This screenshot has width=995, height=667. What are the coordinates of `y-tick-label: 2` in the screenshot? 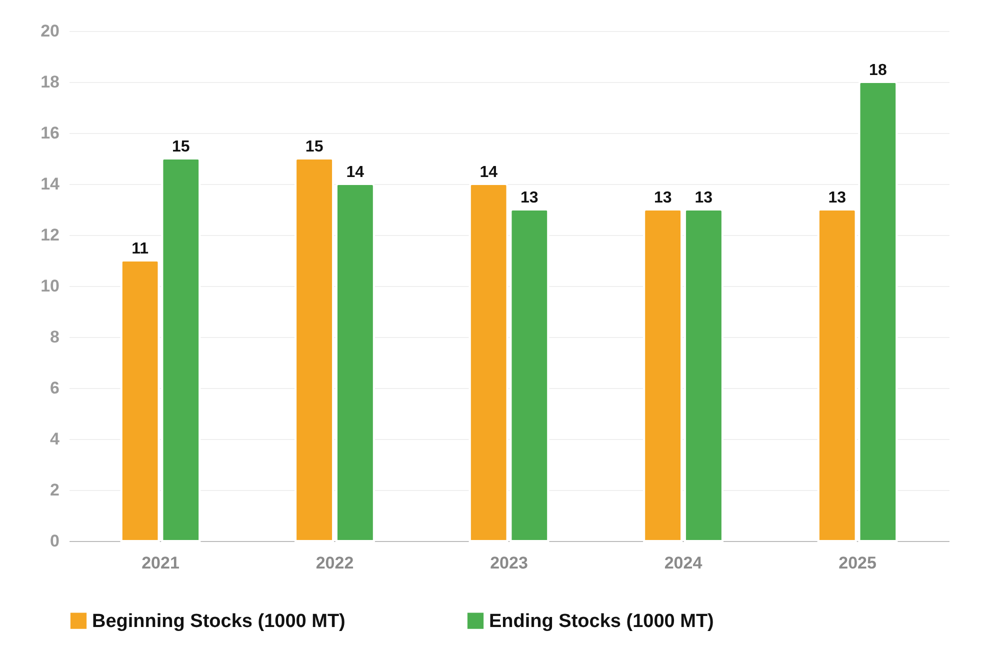 It's located at (55, 490).